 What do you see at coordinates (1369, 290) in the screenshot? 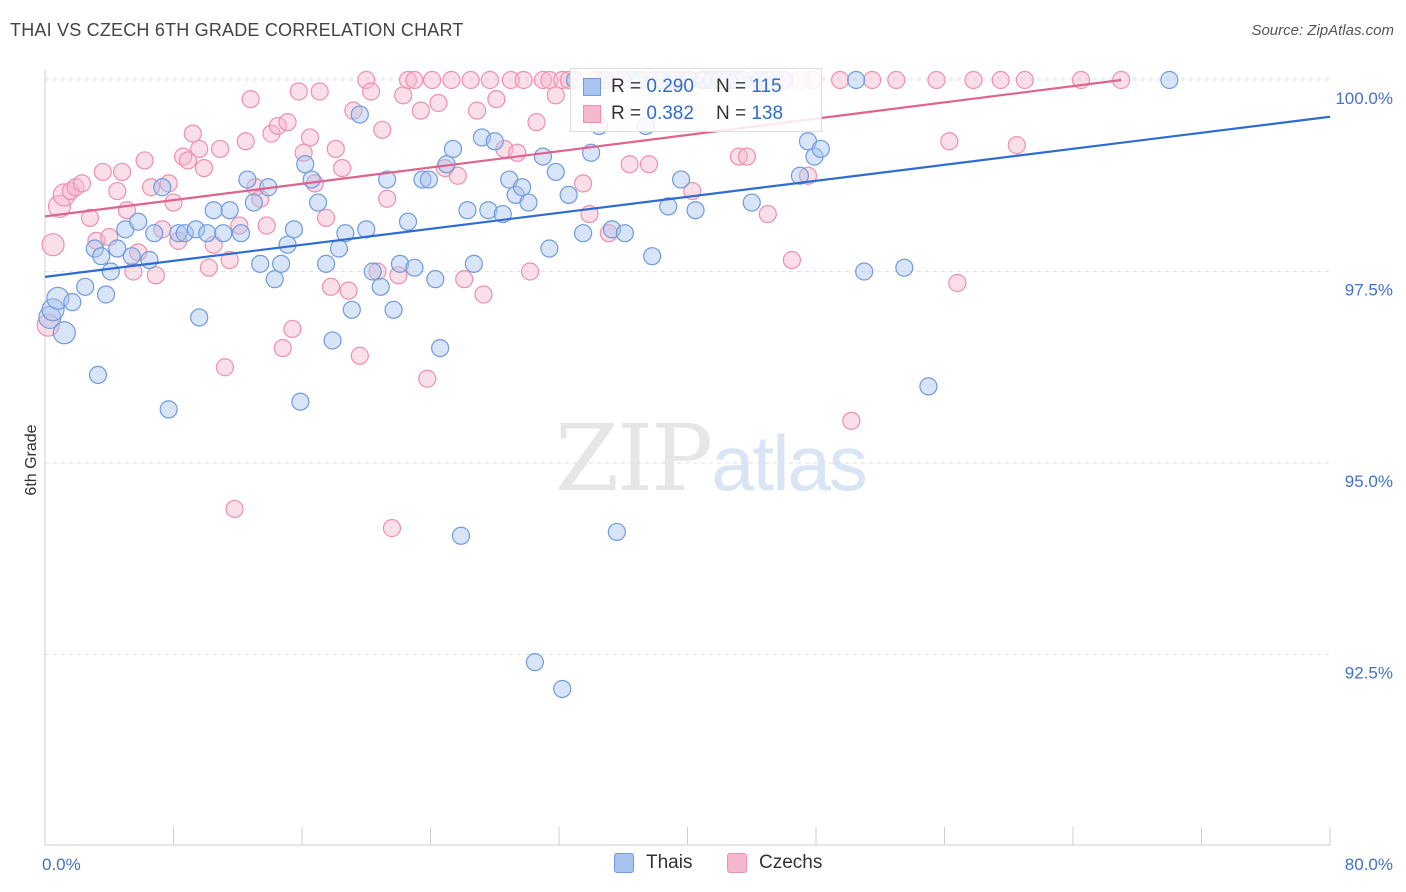
I see `y-tick-label: 97.5%` at bounding box center [1369, 290].